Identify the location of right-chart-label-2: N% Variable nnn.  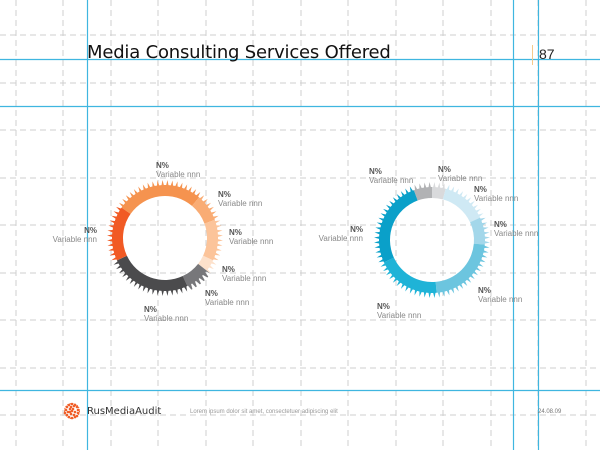
(460, 174).